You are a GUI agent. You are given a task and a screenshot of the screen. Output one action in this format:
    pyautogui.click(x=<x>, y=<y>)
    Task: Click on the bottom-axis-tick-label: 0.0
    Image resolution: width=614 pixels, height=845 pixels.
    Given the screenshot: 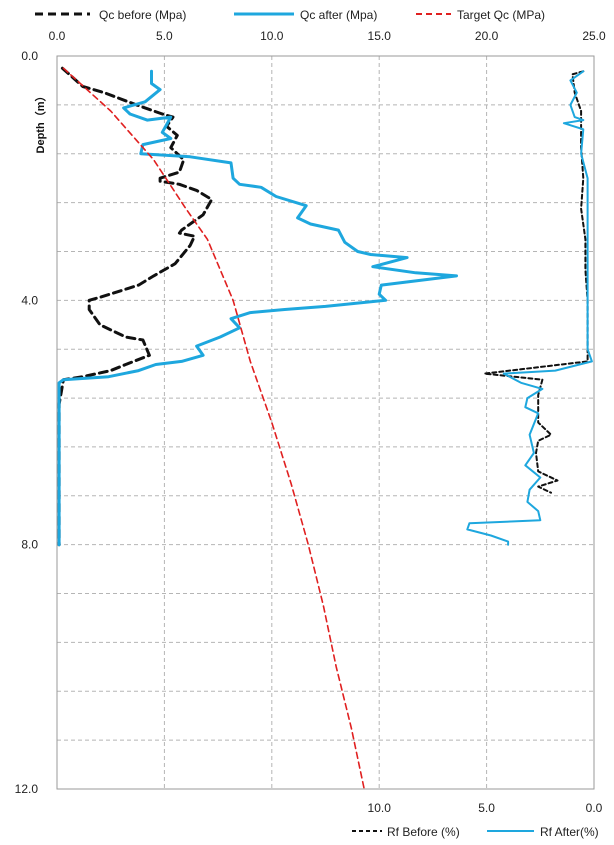 What is the action you would take?
    pyautogui.click(x=594, y=808)
    